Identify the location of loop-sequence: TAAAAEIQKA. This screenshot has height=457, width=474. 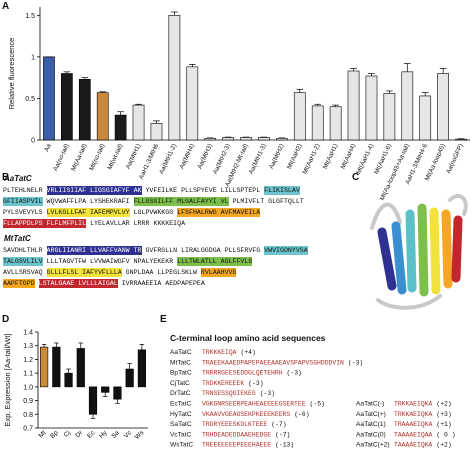
(413, 445).